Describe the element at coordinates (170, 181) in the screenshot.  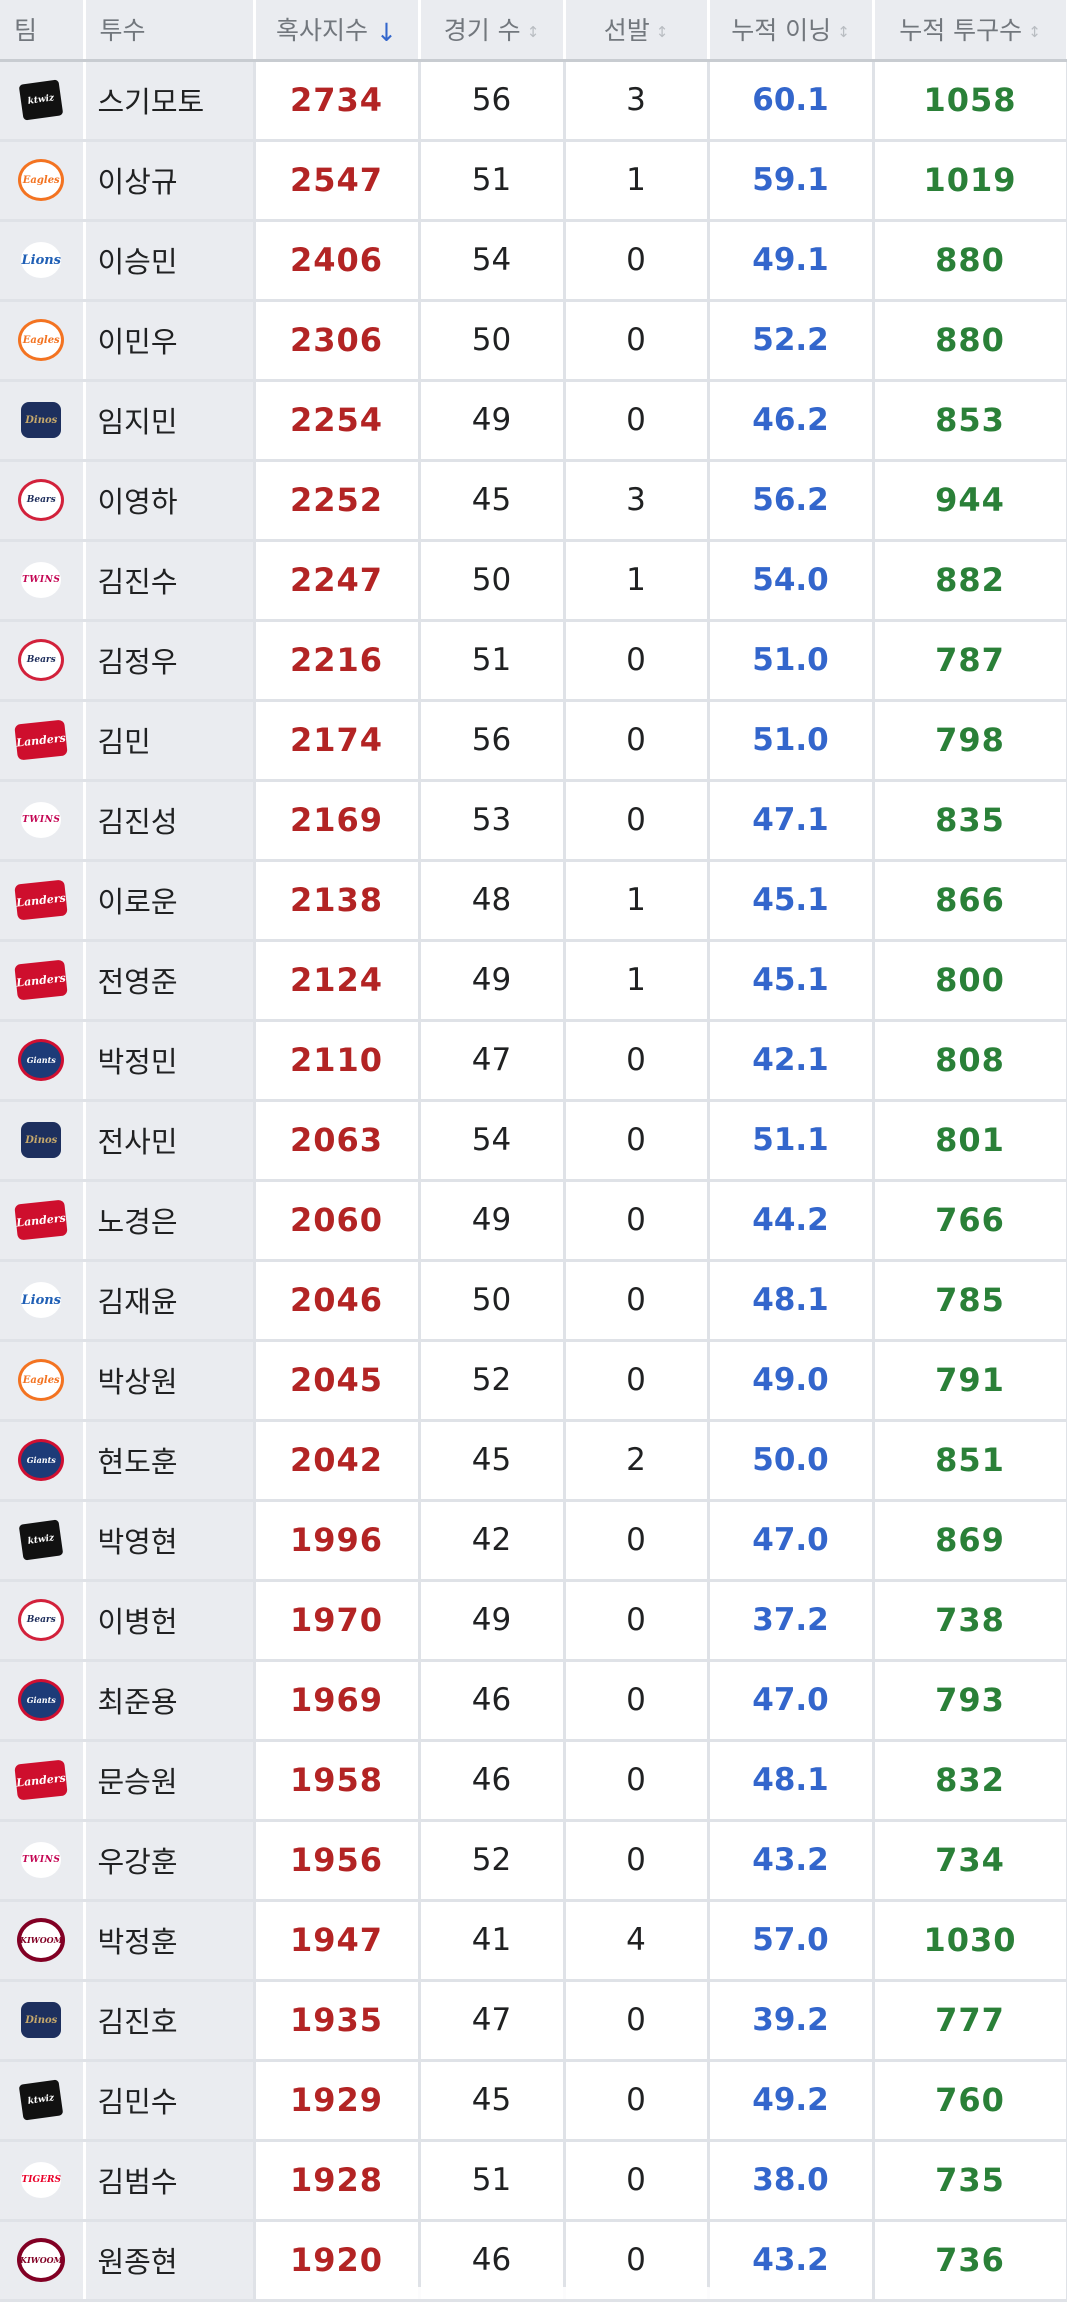
I see `pitcher-name-link: 이상규` at that location.